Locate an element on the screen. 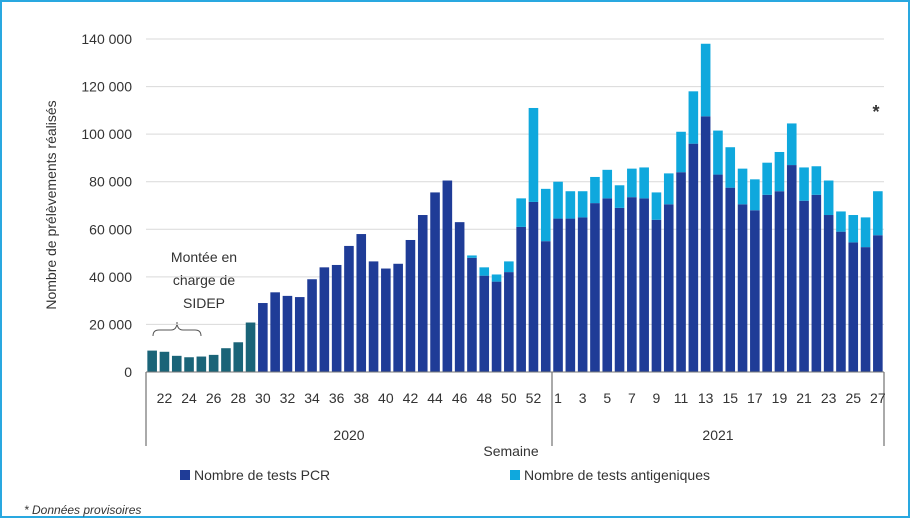 The width and height of the screenshot is (910, 523). y-tick-label: 20 000 is located at coordinates (110, 324).